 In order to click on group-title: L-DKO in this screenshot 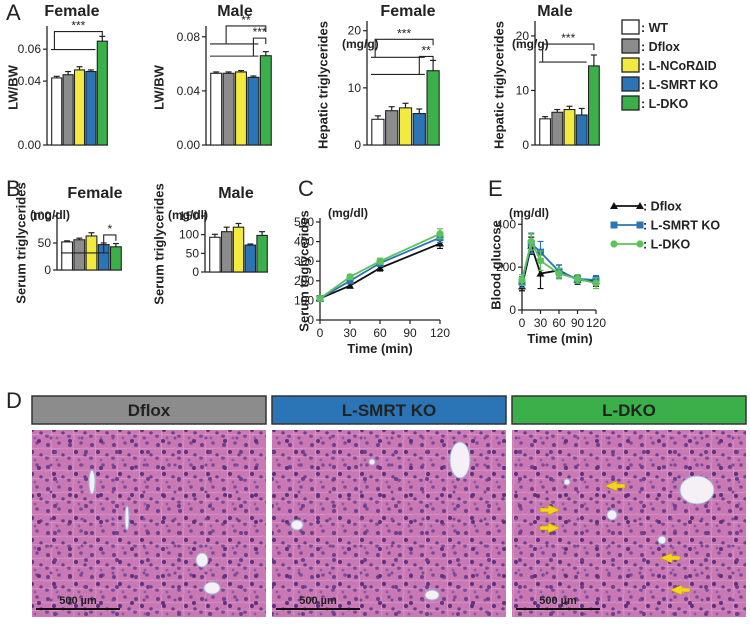, I will do `click(629, 410)`.